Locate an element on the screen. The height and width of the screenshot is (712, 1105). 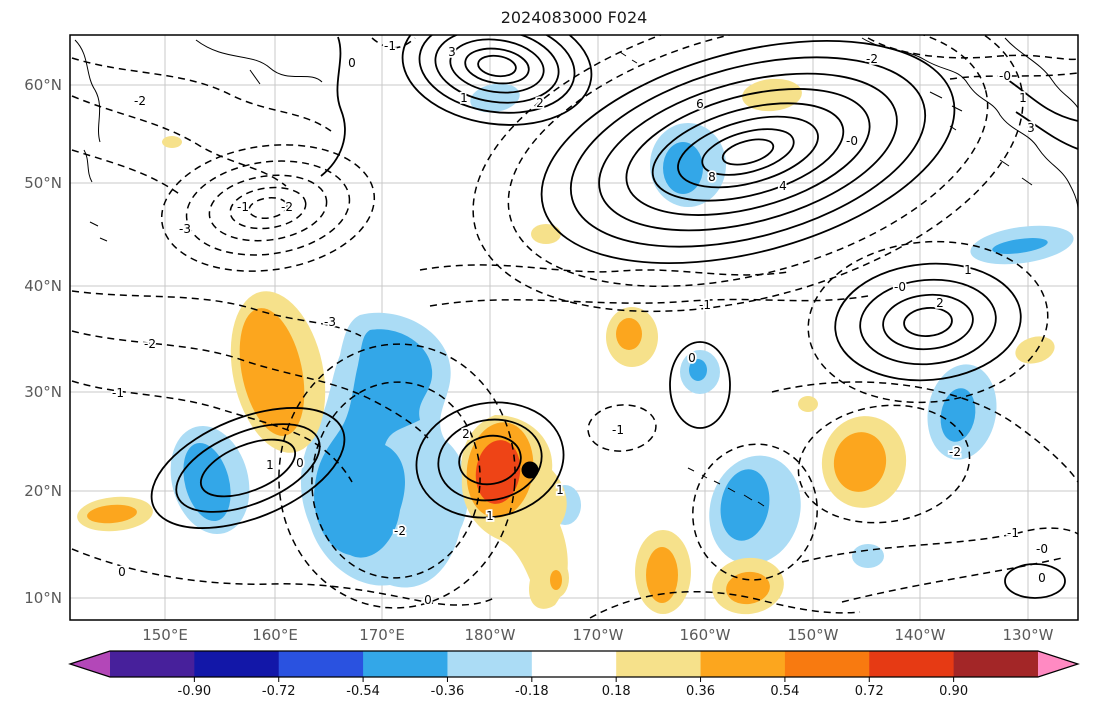
colorbar-over-arrow is located at coordinates (1058, 664).